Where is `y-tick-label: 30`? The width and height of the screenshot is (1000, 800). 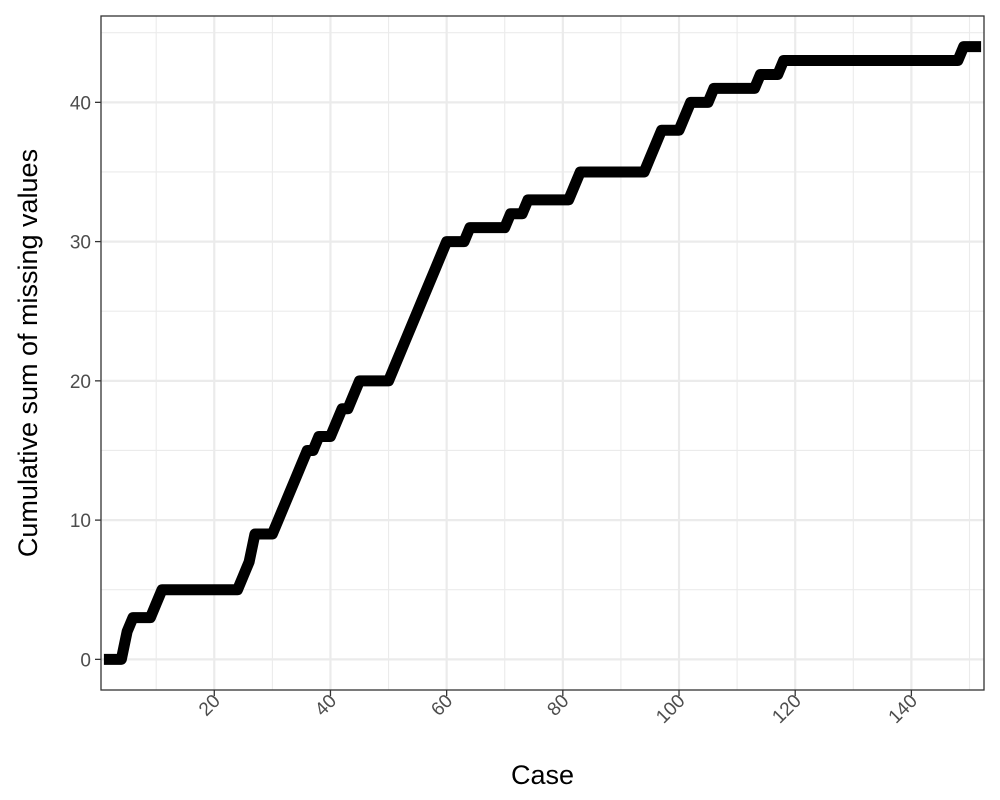 y-tick-label: 30 is located at coordinates (80, 243).